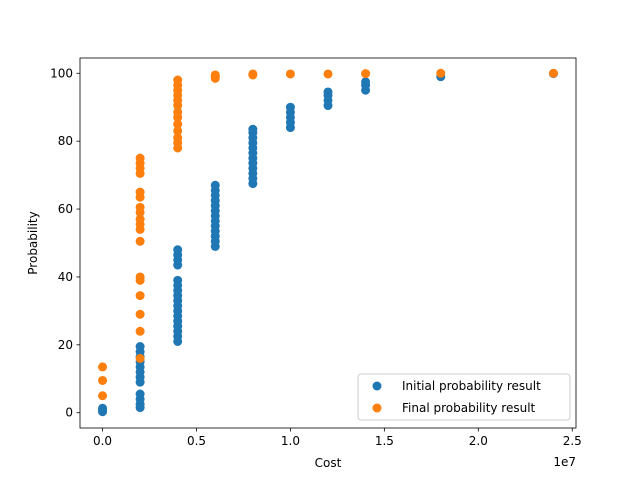 This screenshot has width=640, height=480. What do you see at coordinates (65, 243) in the screenshot?
I see `y-axis: 0 20 40 60 80 100` at bounding box center [65, 243].